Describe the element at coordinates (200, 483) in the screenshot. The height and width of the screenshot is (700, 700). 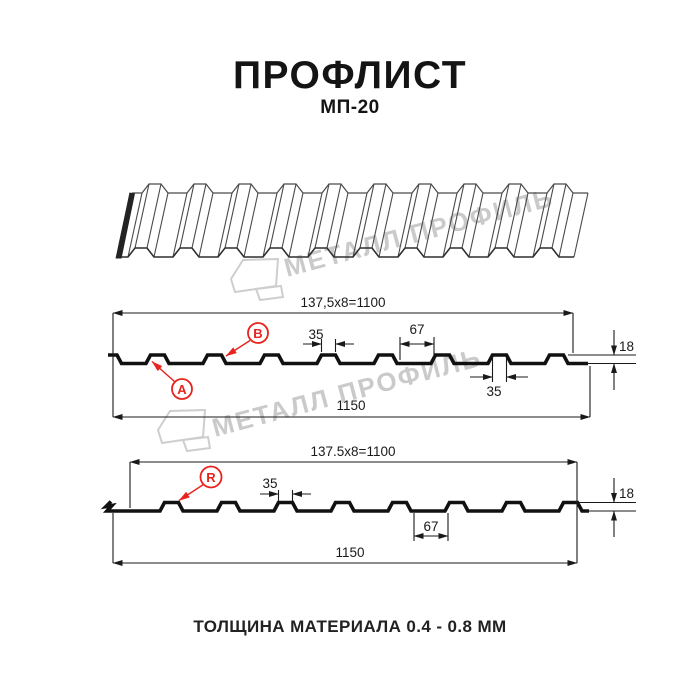
I see `marker-r: R` at that location.